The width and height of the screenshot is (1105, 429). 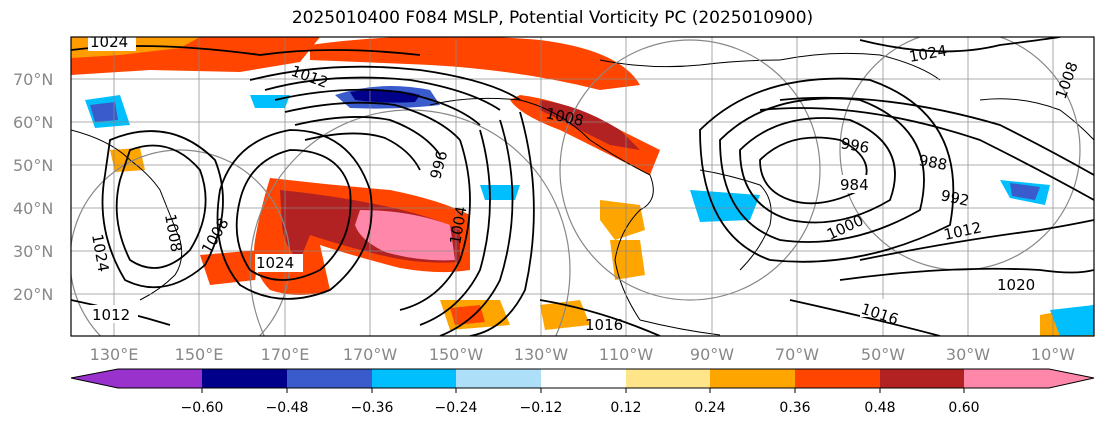 What do you see at coordinates (33, 208) in the screenshot?
I see `lat-label: 40°N` at bounding box center [33, 208].